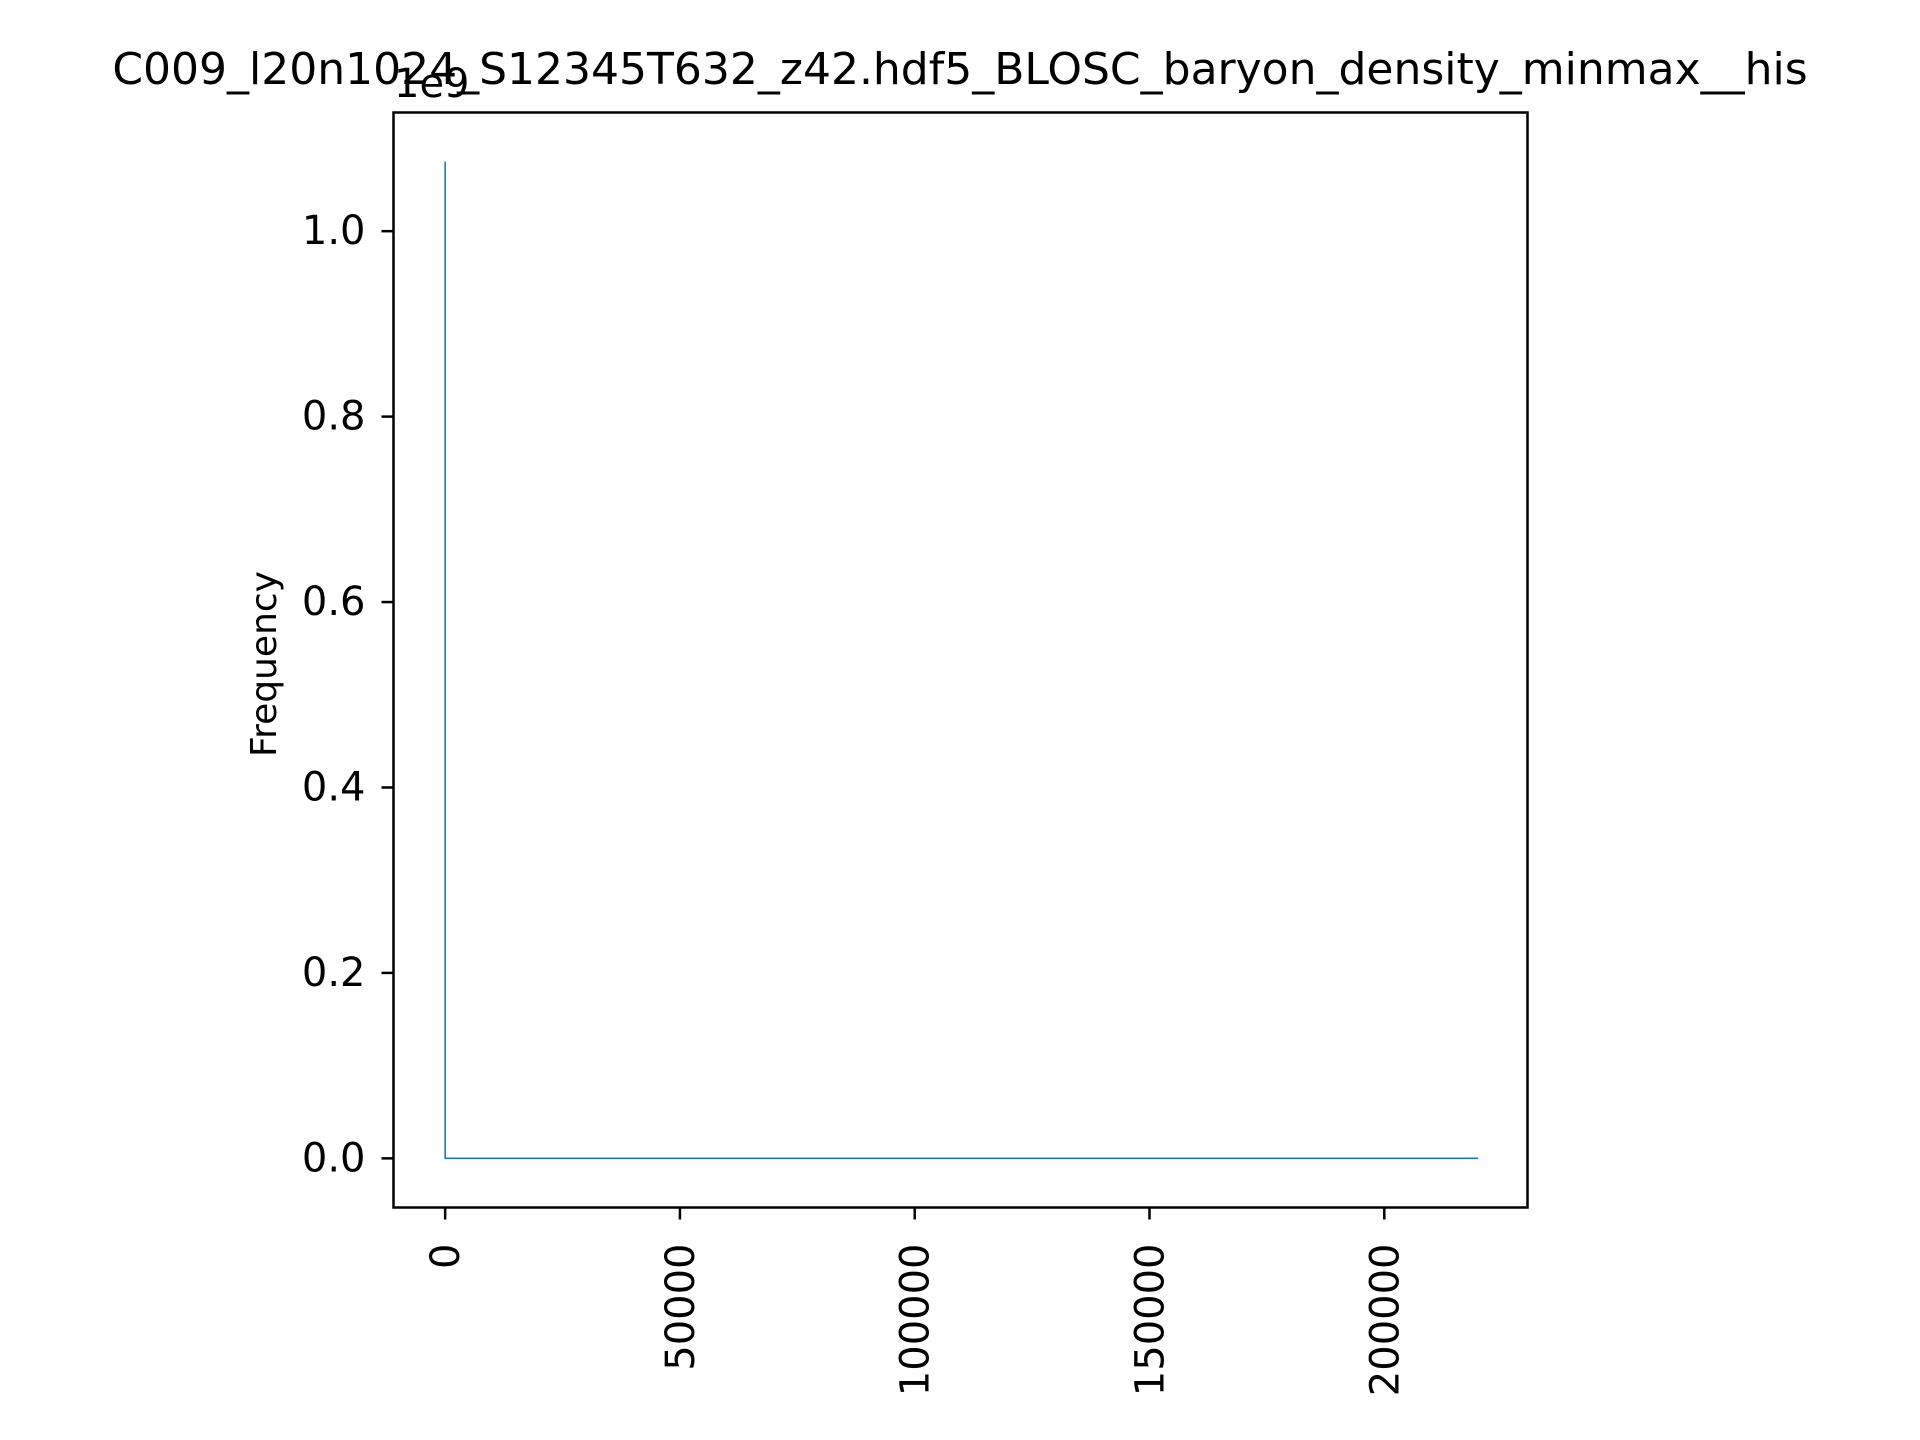 The image size is (1920, 1440). I want to click on y-axis-label: Frequency, so click(264, 664).